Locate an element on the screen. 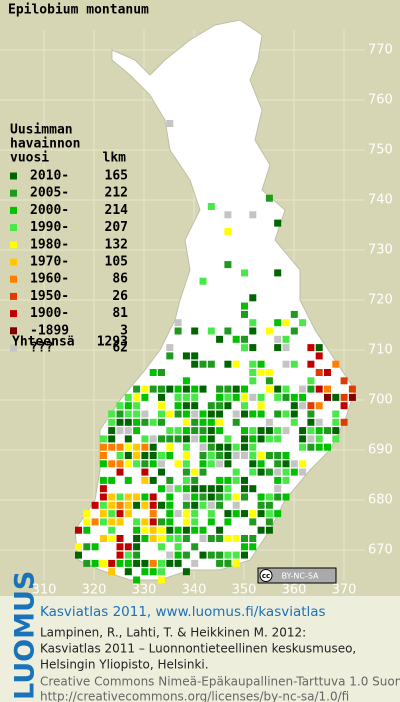  logo: LUOMUS is located at coordinates (25, 635).